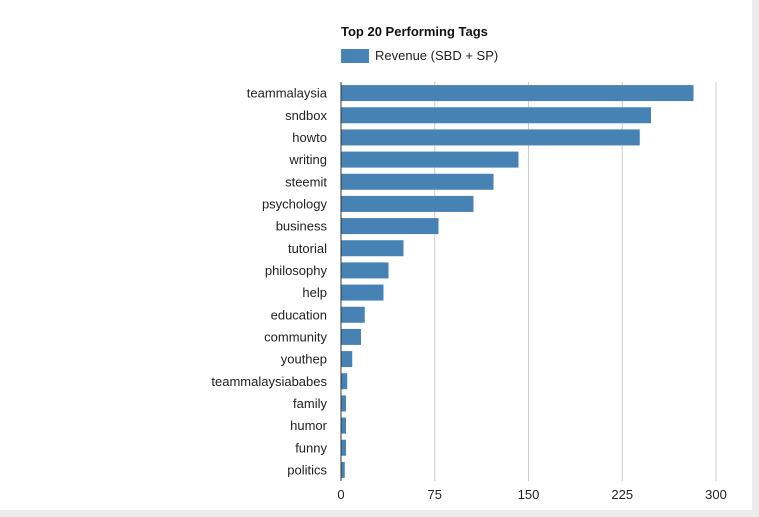 The width and height of the screenshot is (759, 517). What do you see at coordinates (307, 159) in the screenshot?
I see `category-label: writing` at bounding box center [307, 159].